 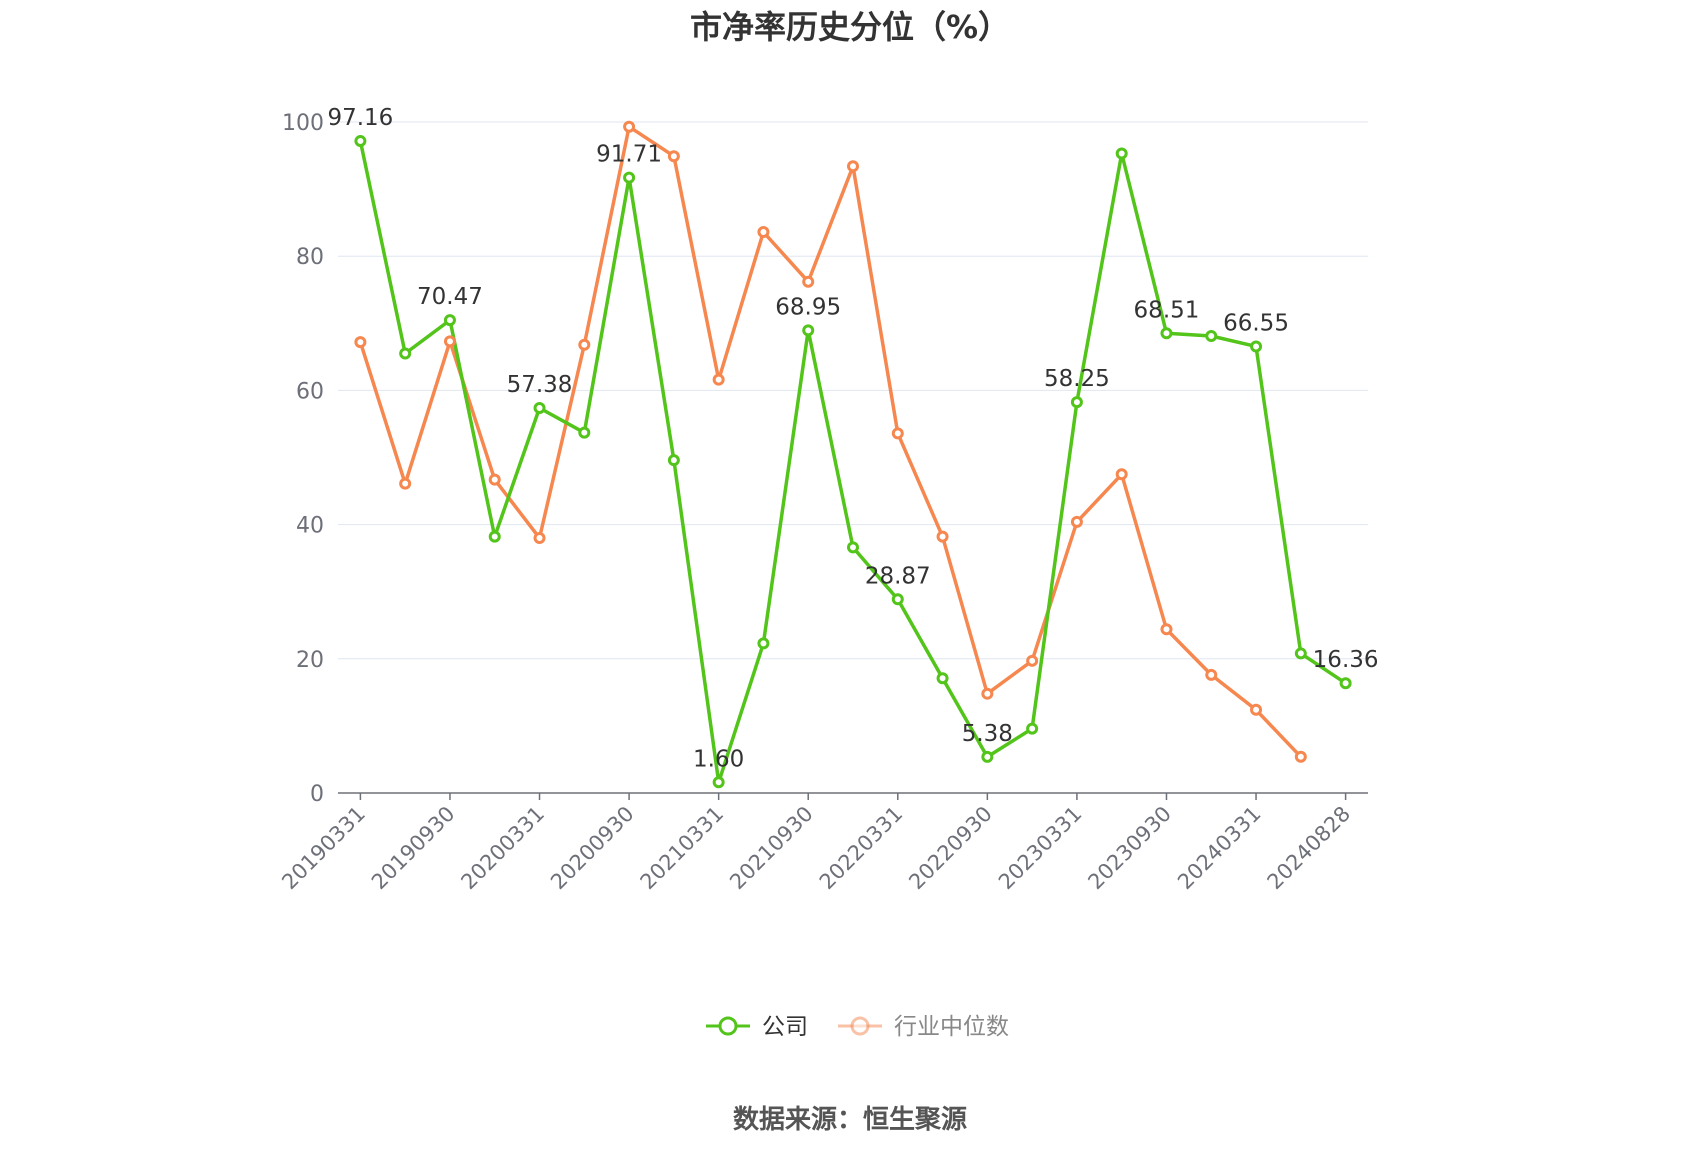 I want to click on data-source: 数据来源：恒生聚源, so click(x=850, y=1120).